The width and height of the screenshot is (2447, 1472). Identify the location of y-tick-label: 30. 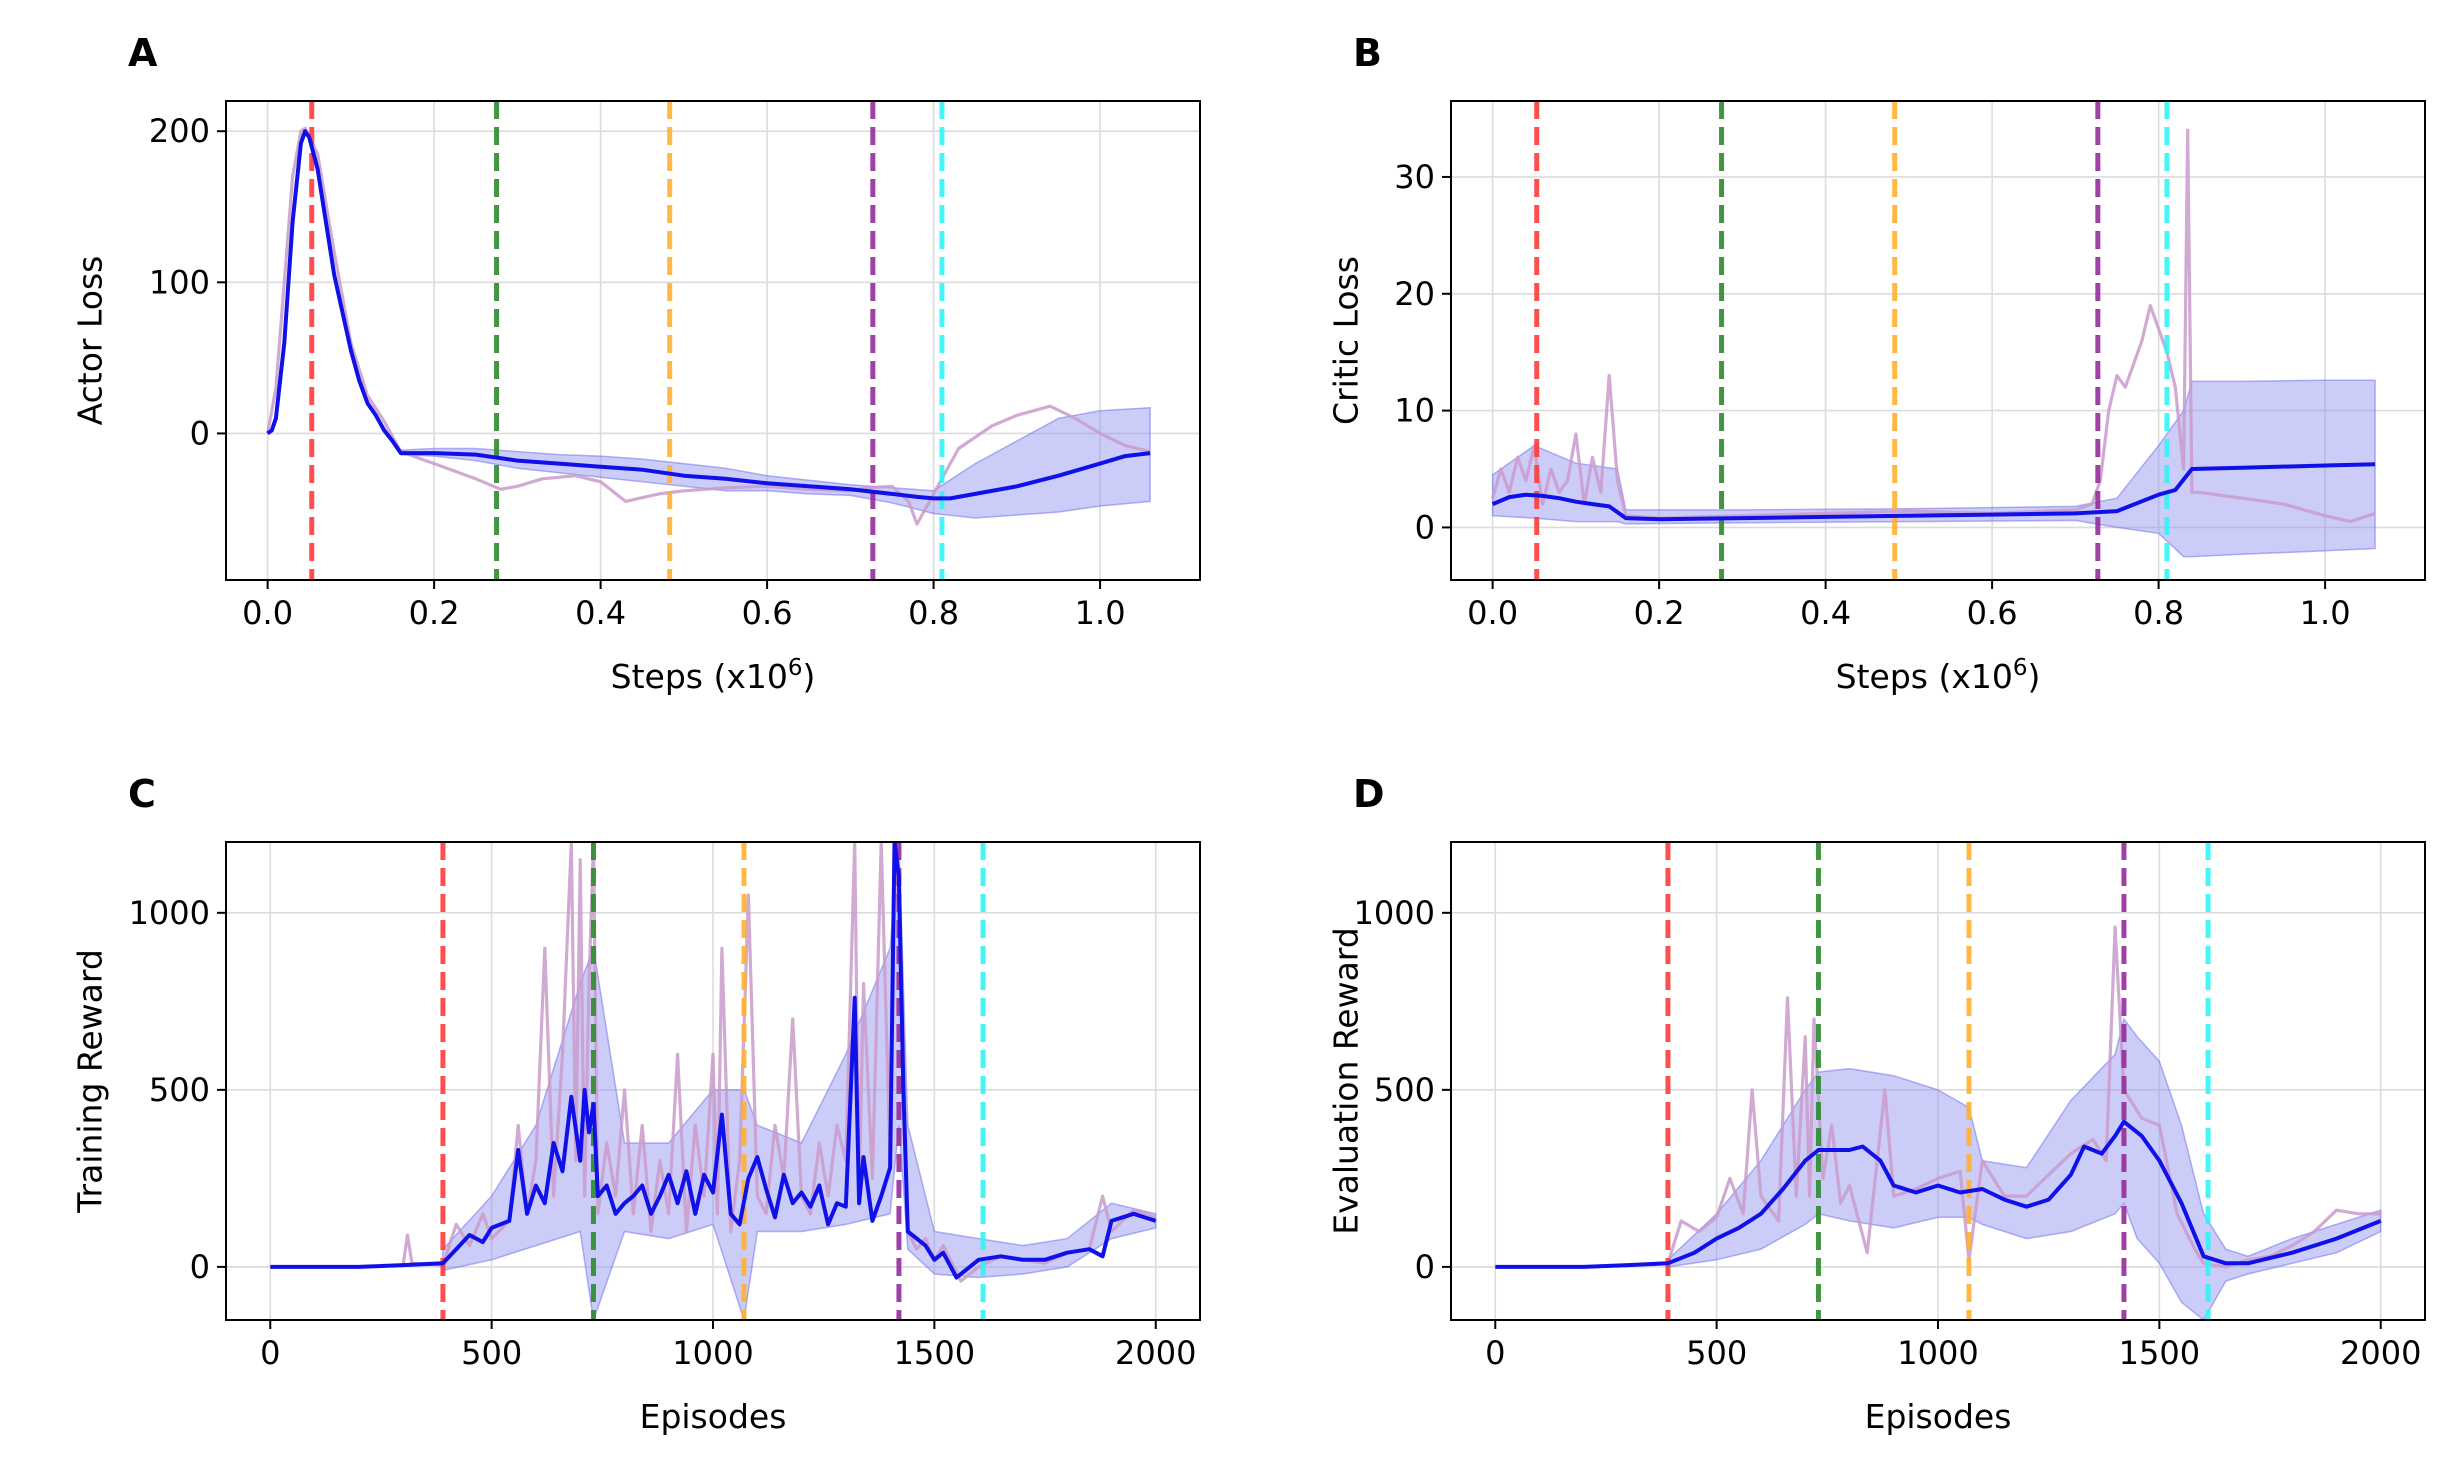
(1414, 177).